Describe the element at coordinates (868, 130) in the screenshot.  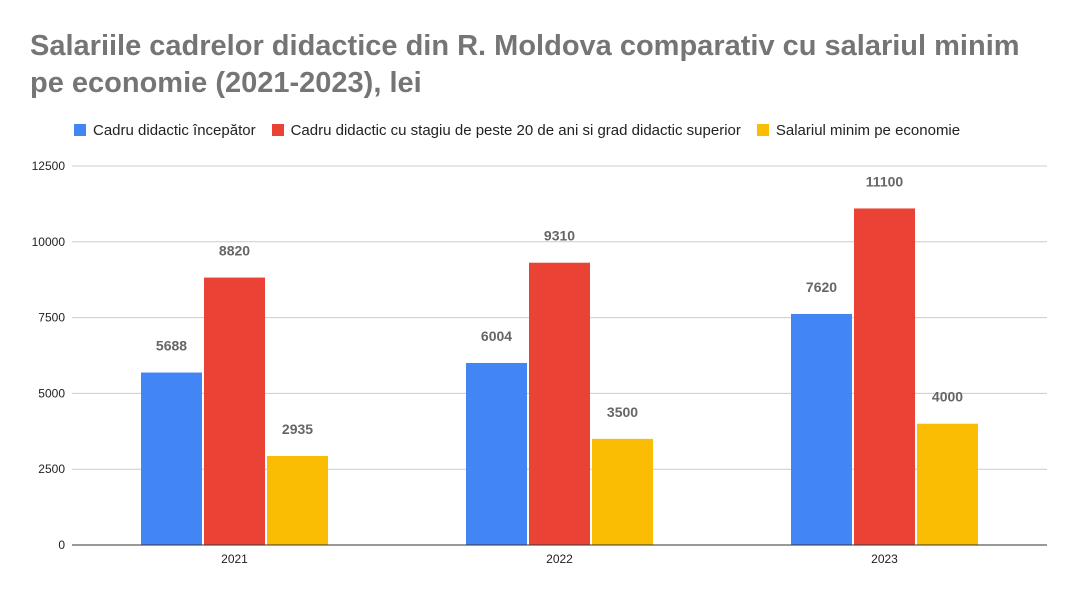
I see `legend-label: Salariul minim pe economie` at that location.